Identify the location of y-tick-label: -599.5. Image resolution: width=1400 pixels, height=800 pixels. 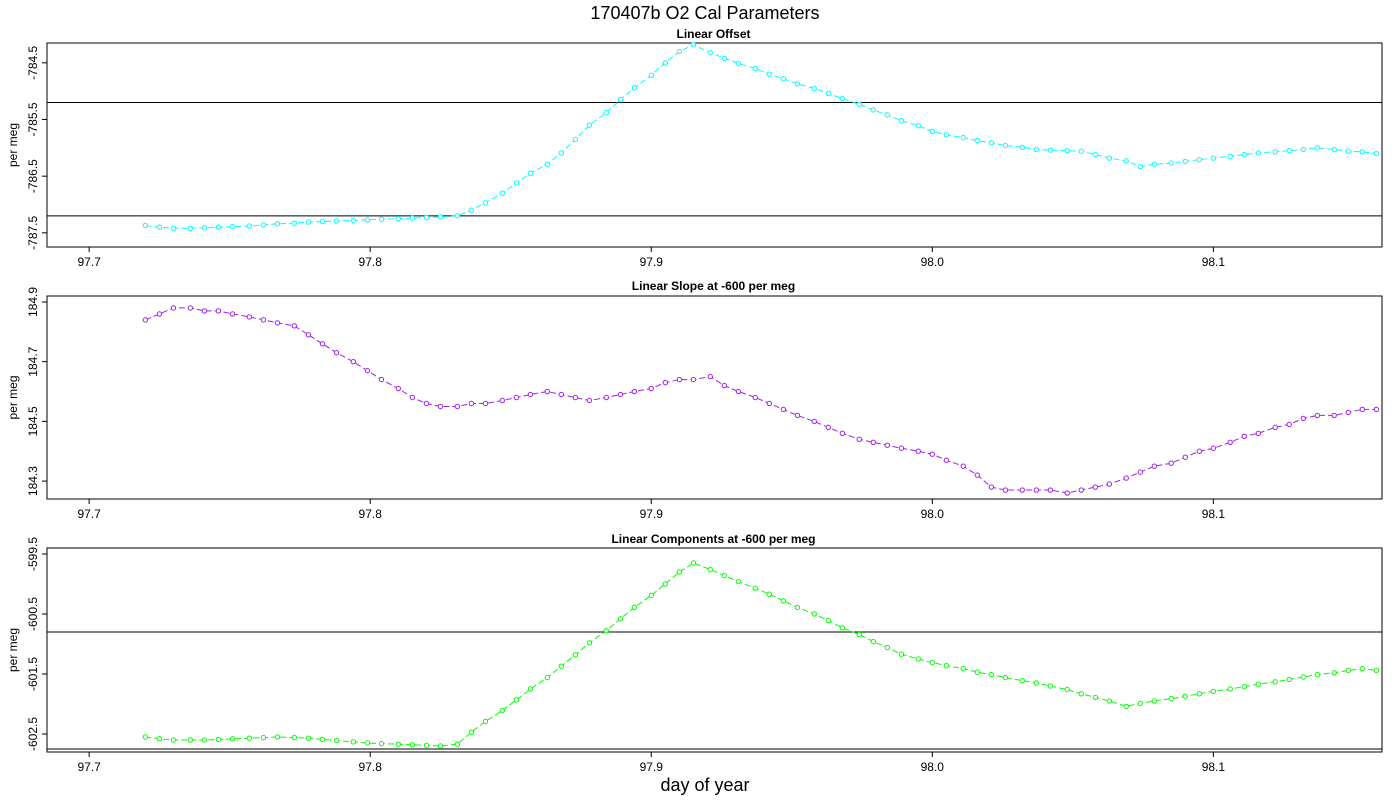
(33, 554).